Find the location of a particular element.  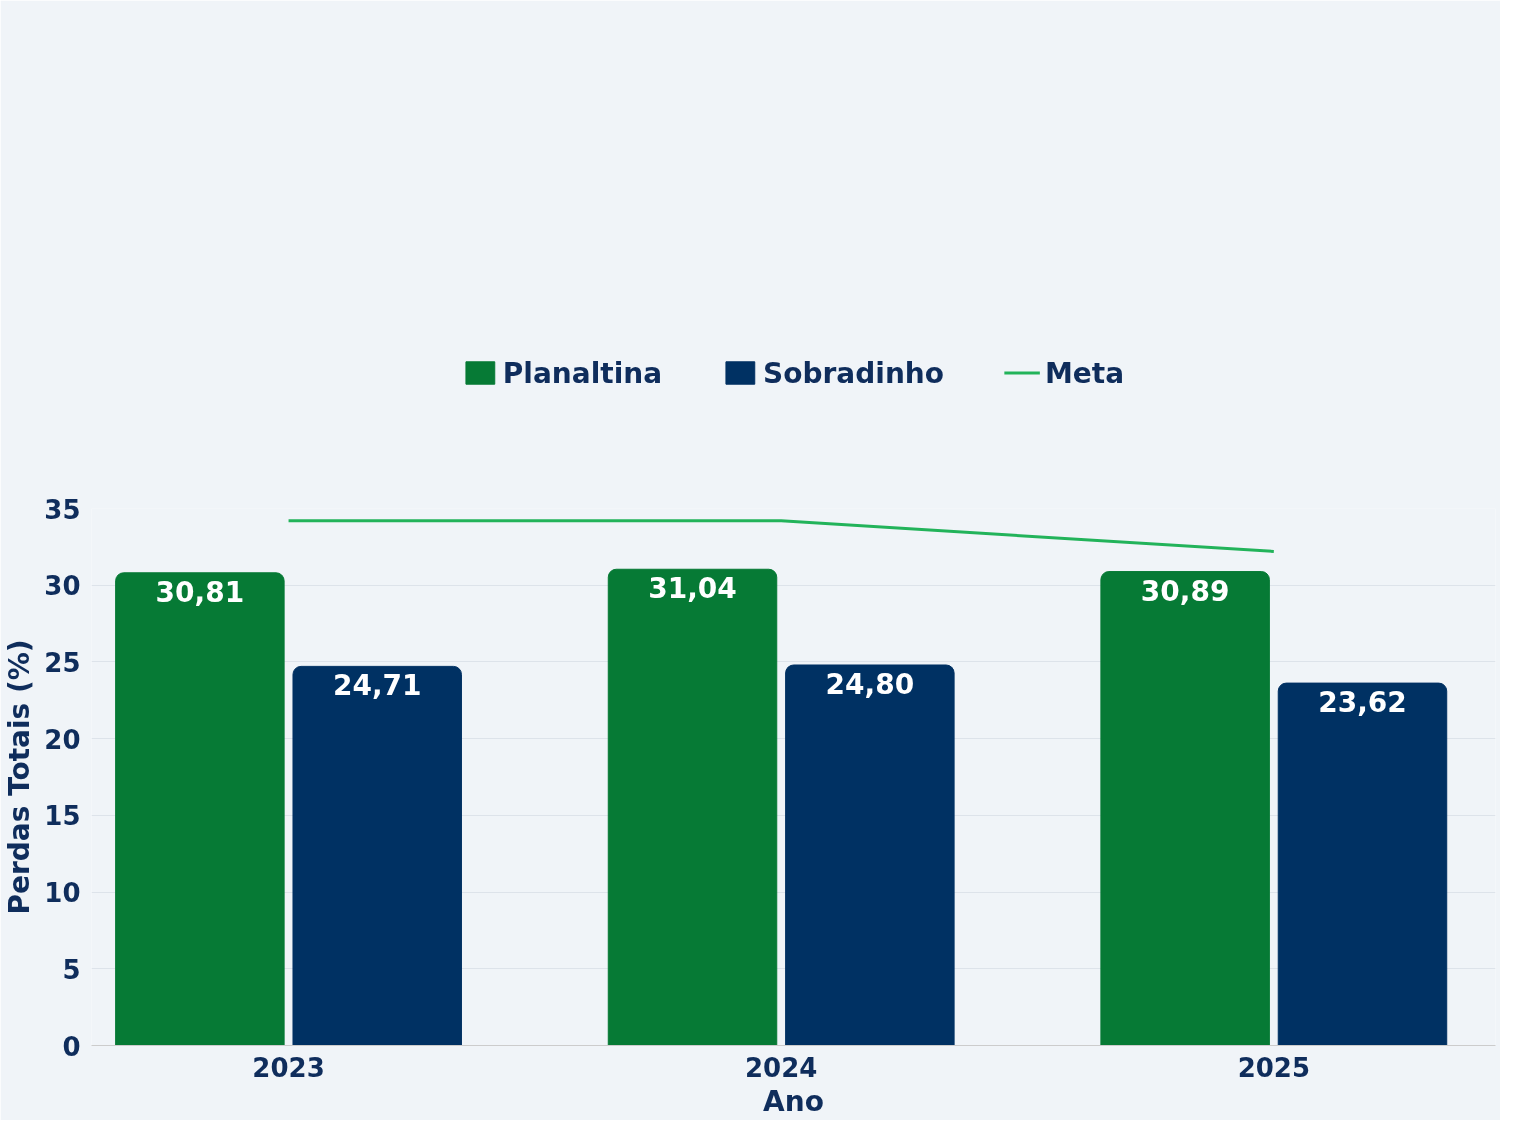

data-label: 30,89 is located at coordinates (1185, 591).